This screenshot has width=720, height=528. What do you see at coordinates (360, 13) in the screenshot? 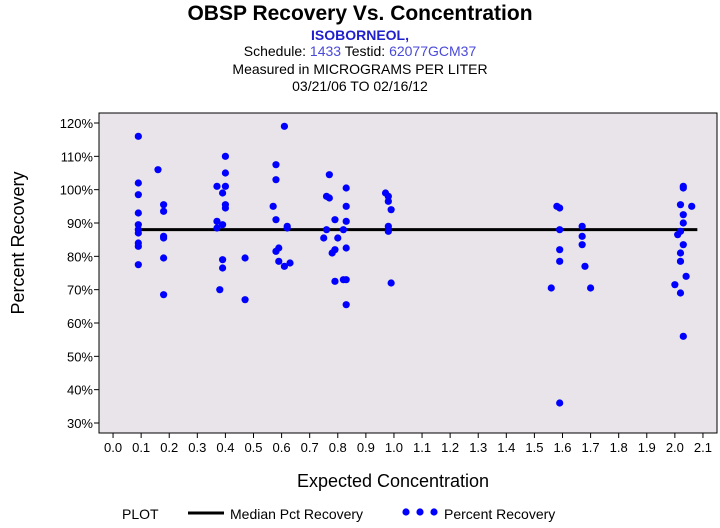
I see `chart-title: OBSP Recovery Vs. Concentration` at bounding box center [360, 13].